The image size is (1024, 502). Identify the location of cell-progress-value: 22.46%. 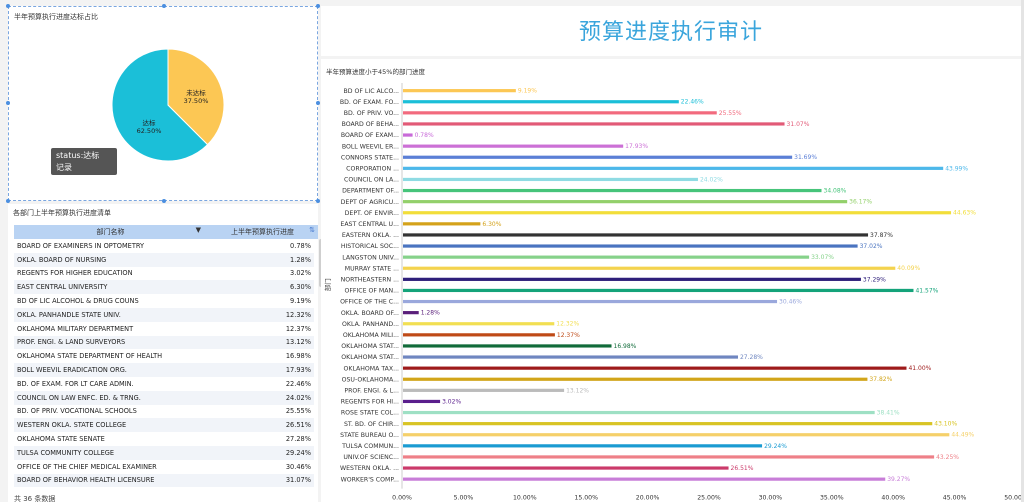
(298, 383).